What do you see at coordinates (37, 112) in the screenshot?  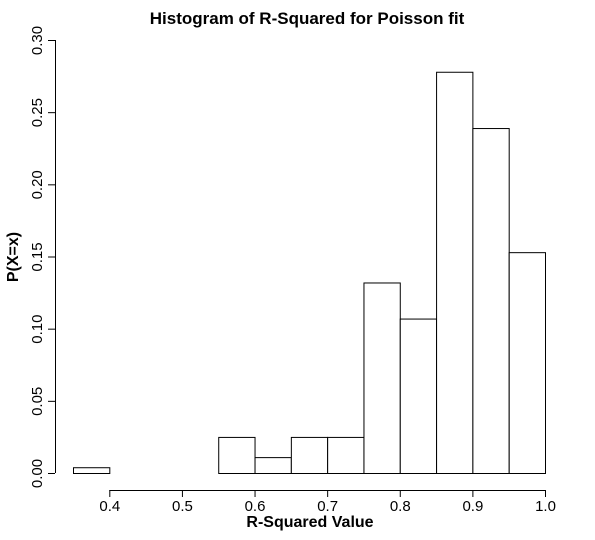 I see `y-tick-label-5: 0.25` at bounding box center [37, 112].